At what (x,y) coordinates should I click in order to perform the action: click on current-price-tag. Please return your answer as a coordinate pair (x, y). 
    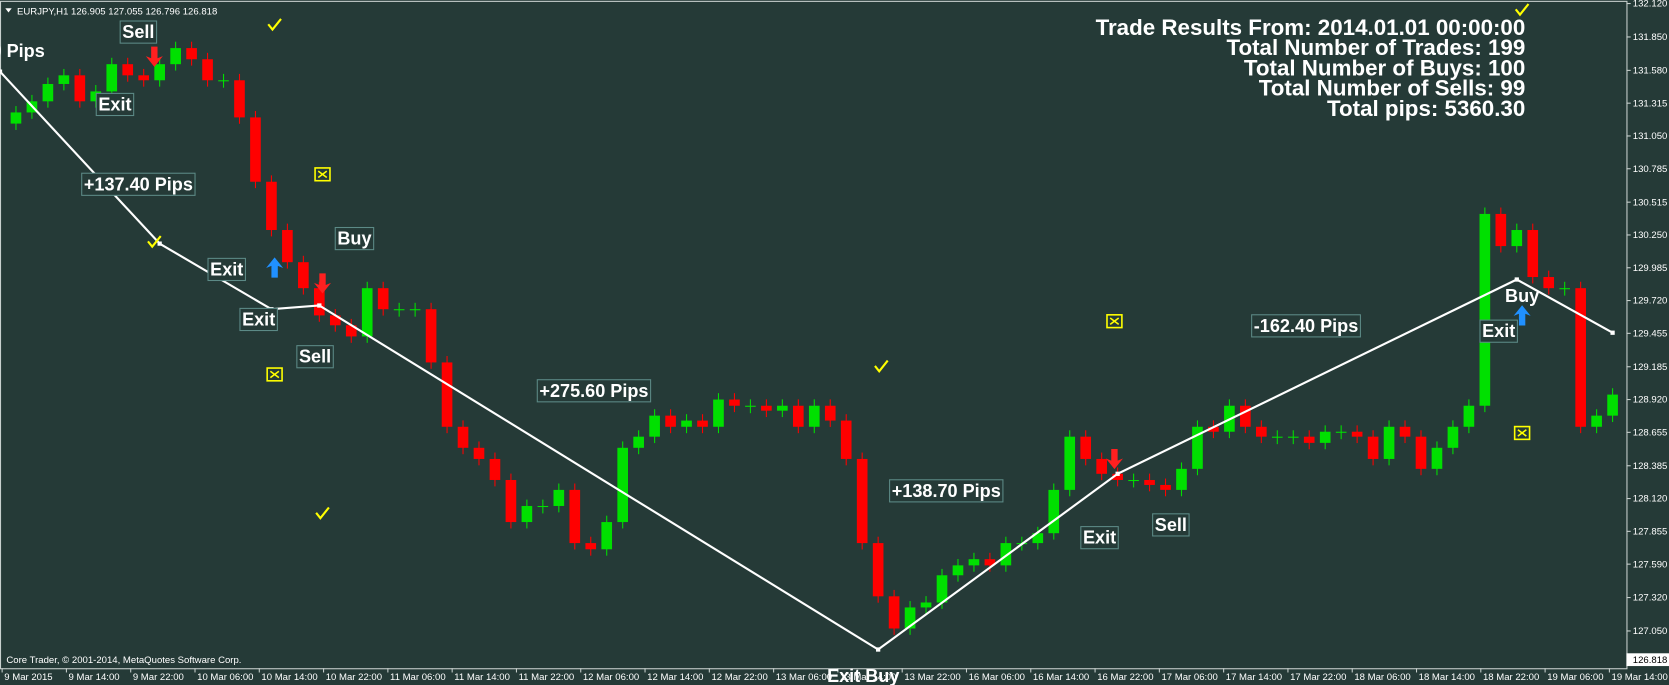
    Looking at the image, I should click on (1647, 660).